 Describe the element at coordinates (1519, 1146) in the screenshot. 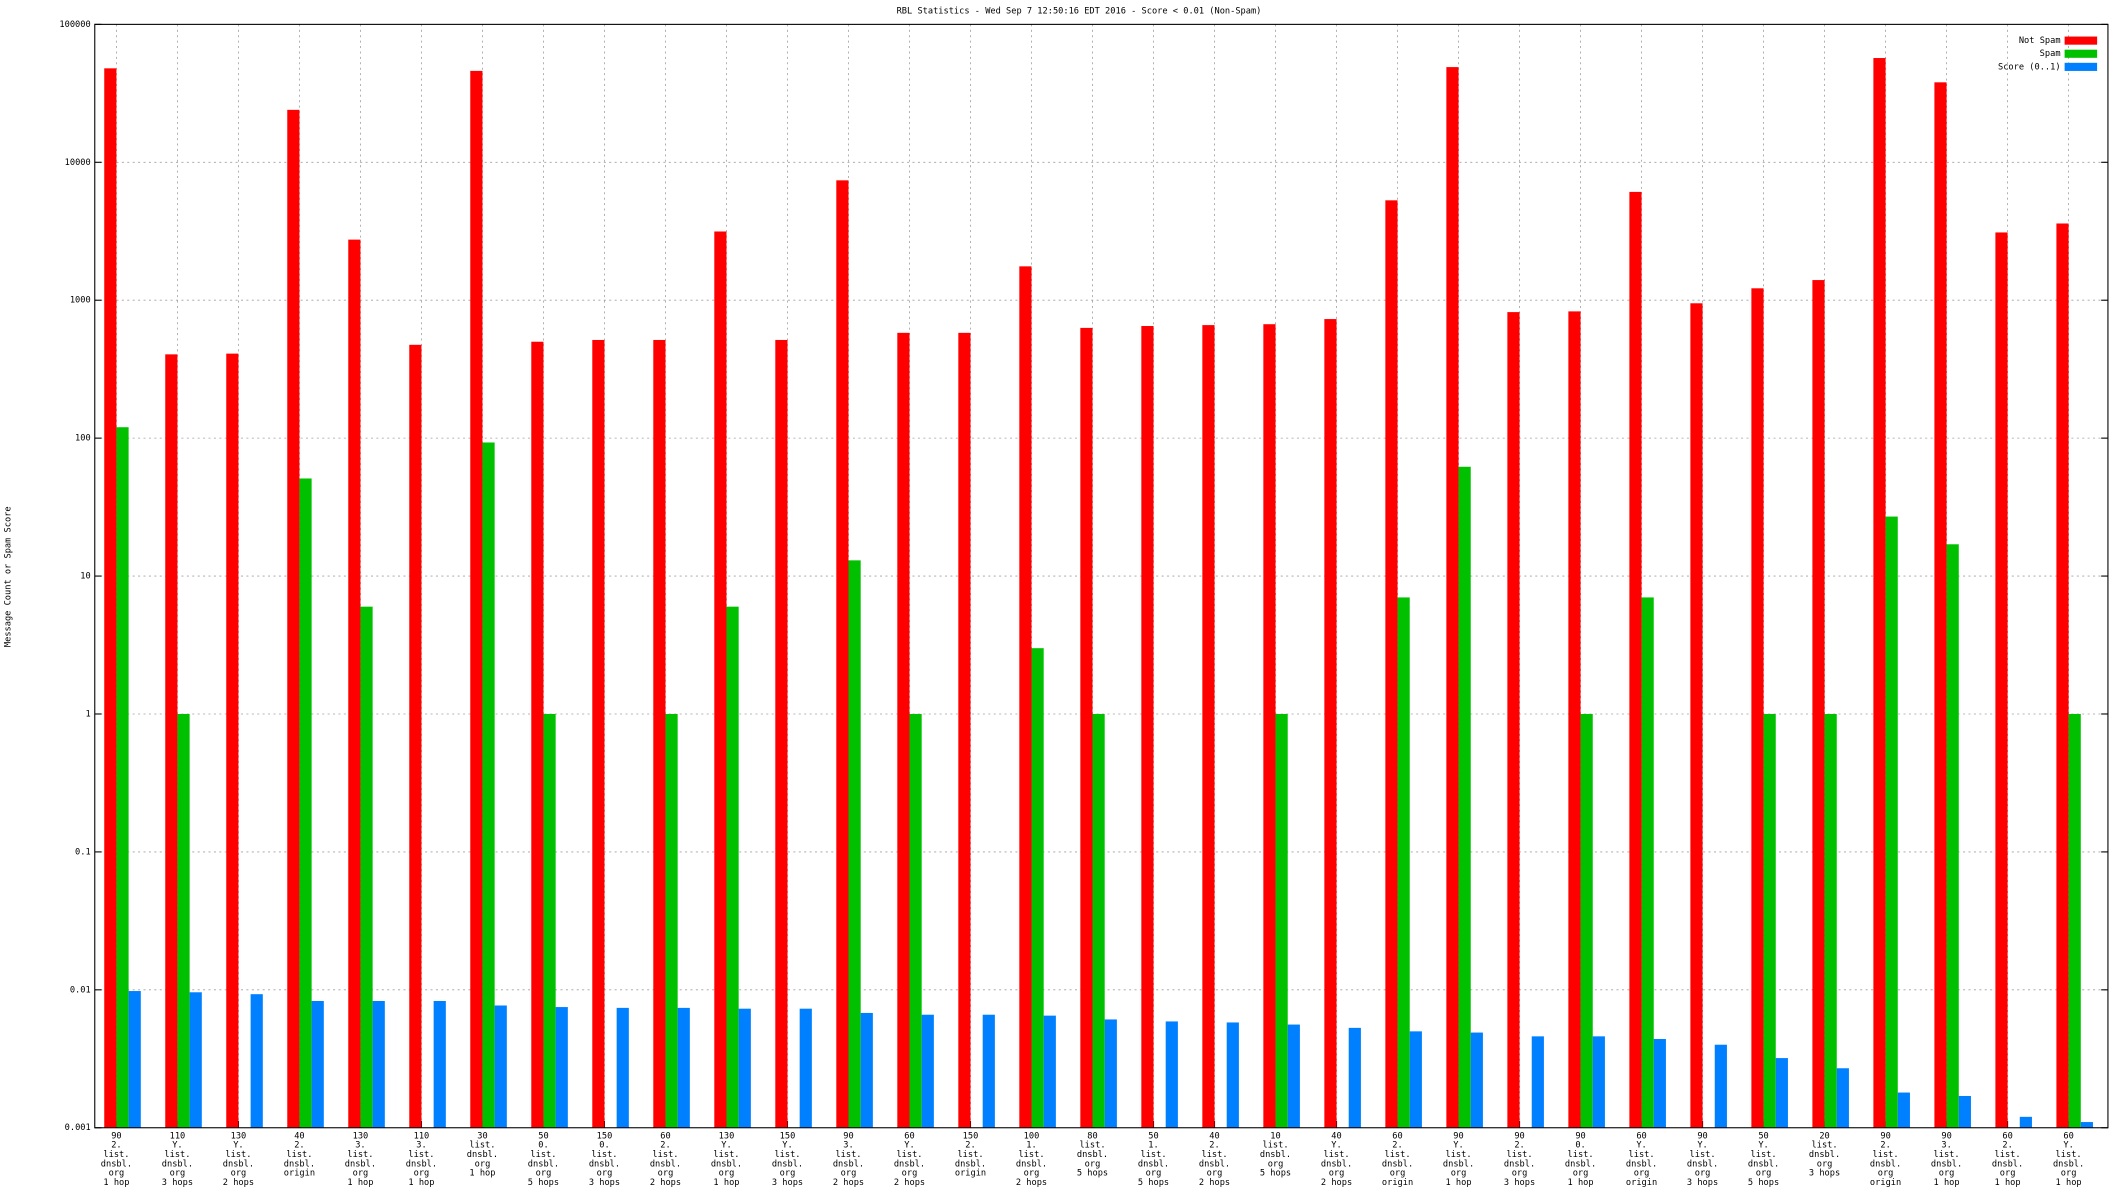

I see `x-tick-label: 2.` at that location.